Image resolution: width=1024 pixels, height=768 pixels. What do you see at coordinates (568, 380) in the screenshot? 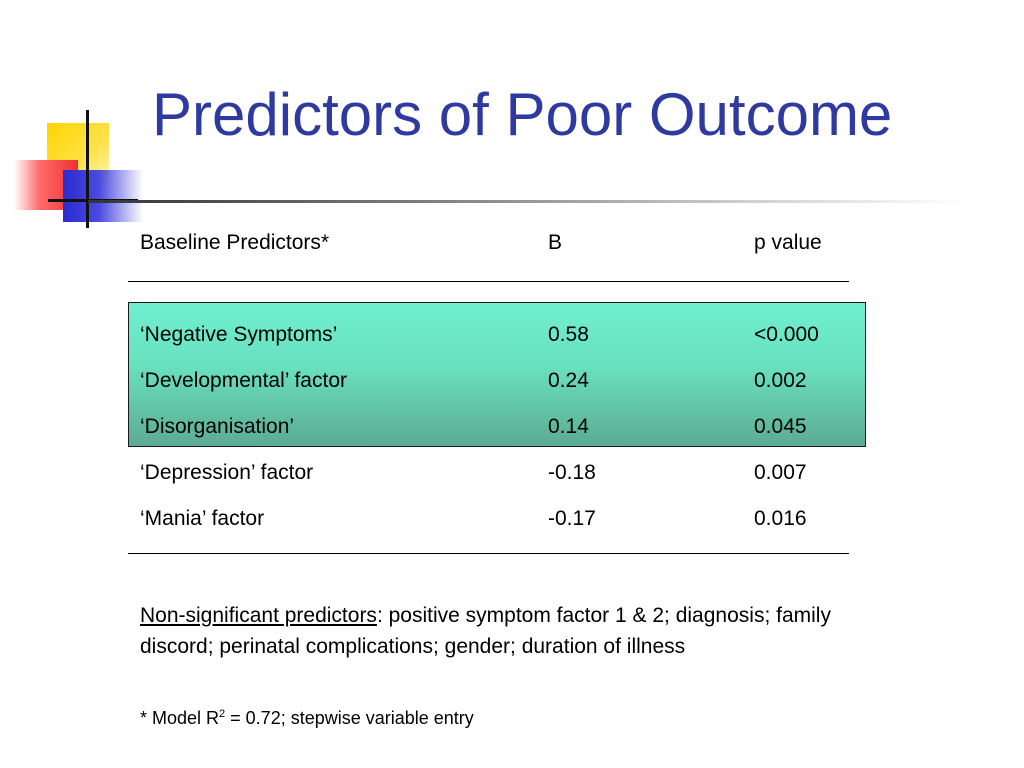
I see `table-row-b: 0.24` at bounding box center [568, 380].